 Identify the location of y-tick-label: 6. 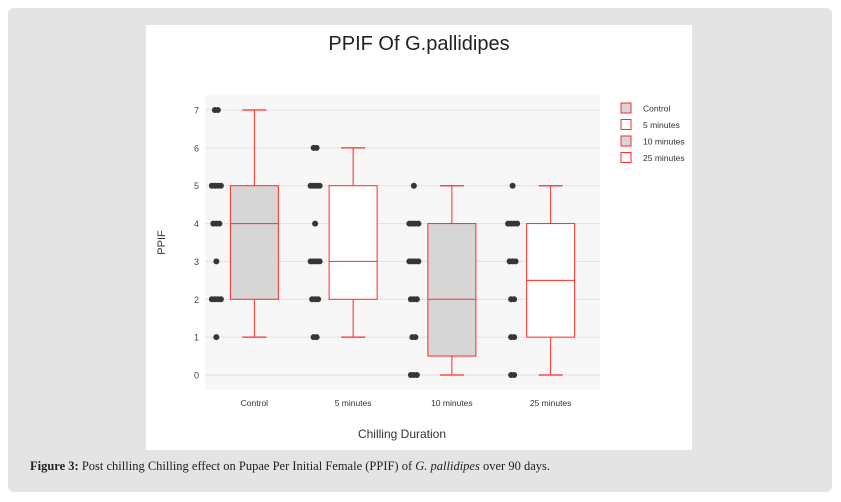
(196, 148).